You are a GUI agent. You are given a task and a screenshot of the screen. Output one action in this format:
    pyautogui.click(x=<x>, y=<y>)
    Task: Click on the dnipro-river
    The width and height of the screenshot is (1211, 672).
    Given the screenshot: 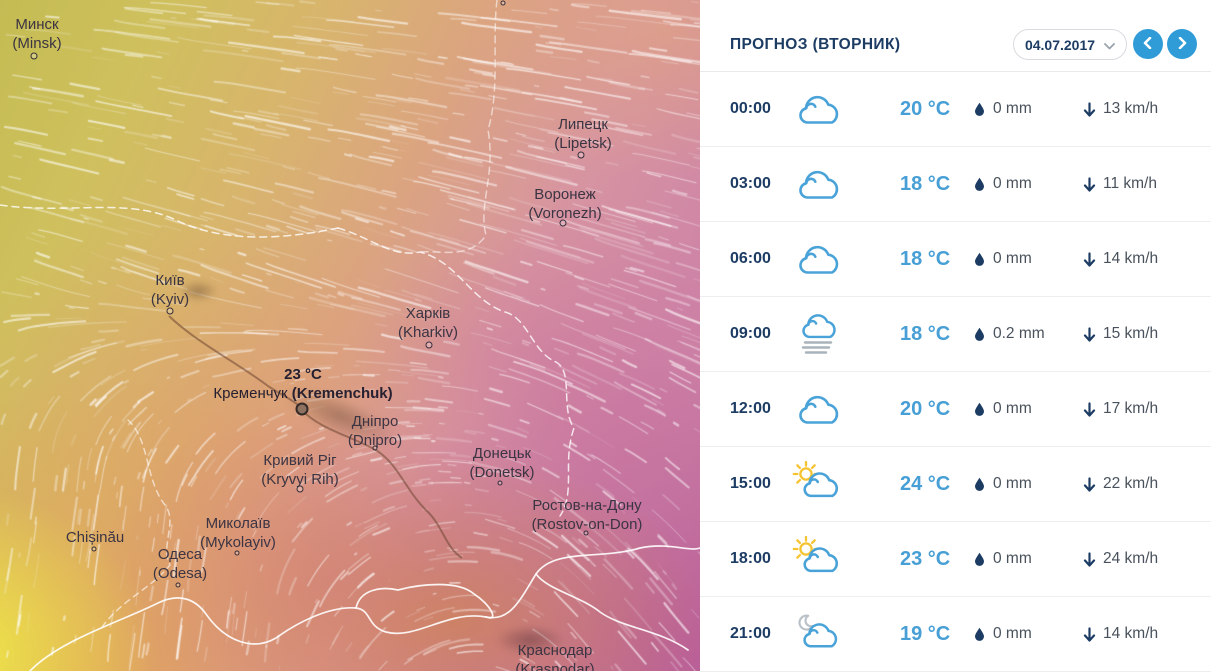 What is the action you would take?
    pyautogui.click(x=315, y=437)
    